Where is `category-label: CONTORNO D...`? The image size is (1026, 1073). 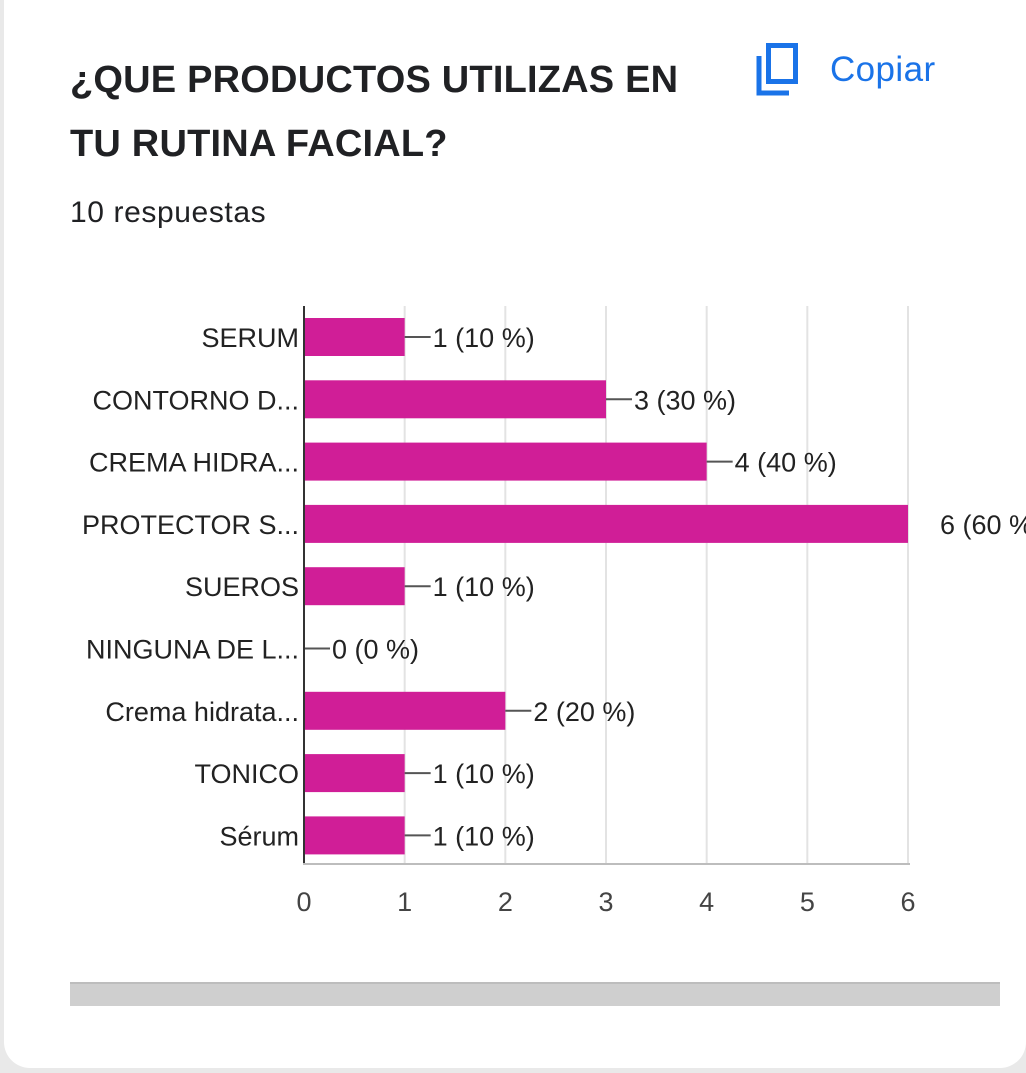
category-label: CONTORNO D... is located at coordinates (195, 400).